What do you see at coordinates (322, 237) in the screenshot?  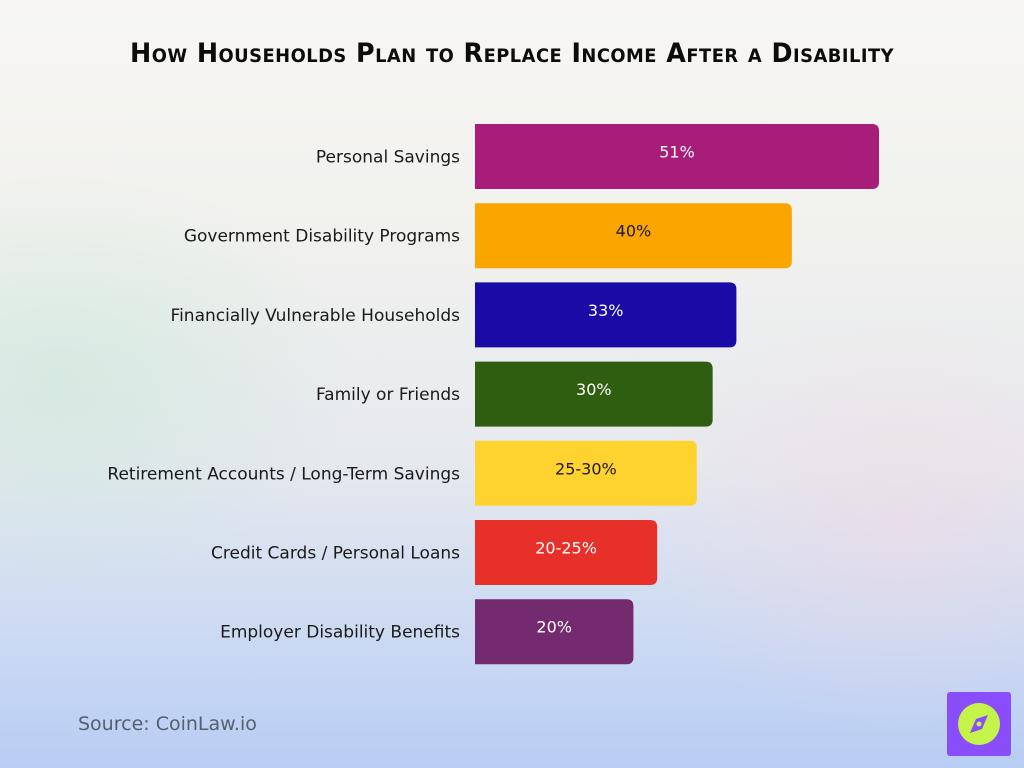 I see `category-label: Government Disability Programs` at bounding box center [322, 237].